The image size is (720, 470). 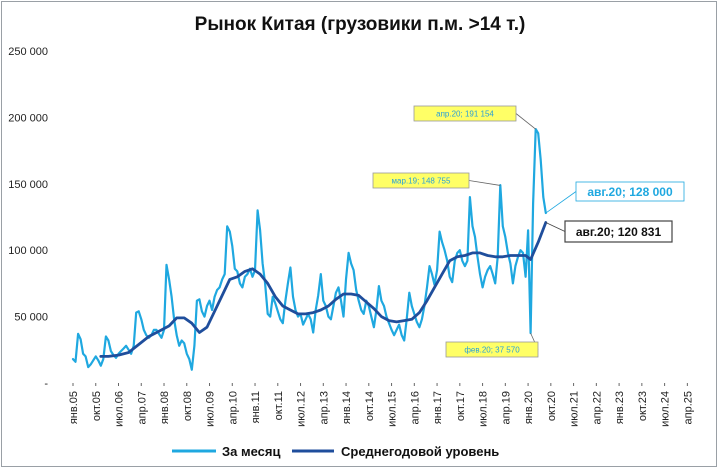 I want to click on x-tick-label: окт.20, so click(x=552, y=406).